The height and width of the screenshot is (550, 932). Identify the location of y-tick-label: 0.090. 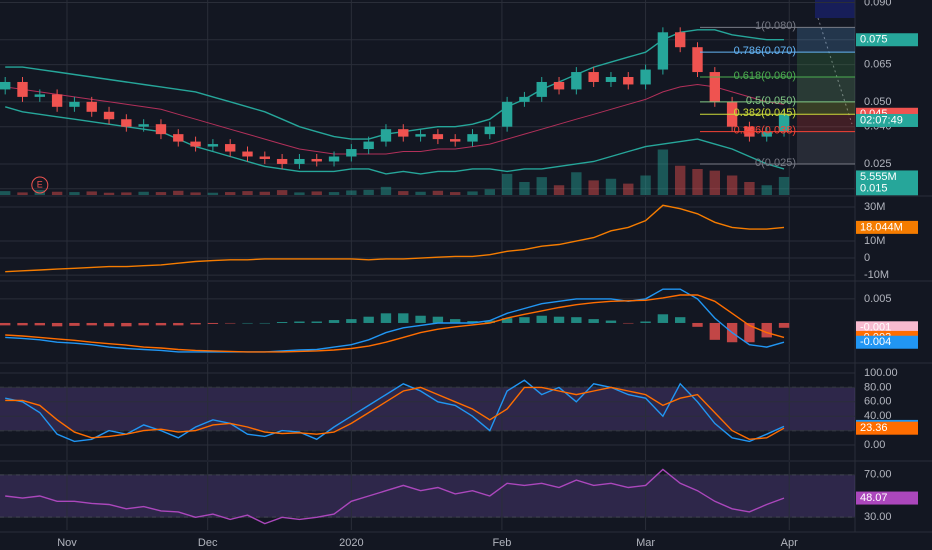
(878, 4).